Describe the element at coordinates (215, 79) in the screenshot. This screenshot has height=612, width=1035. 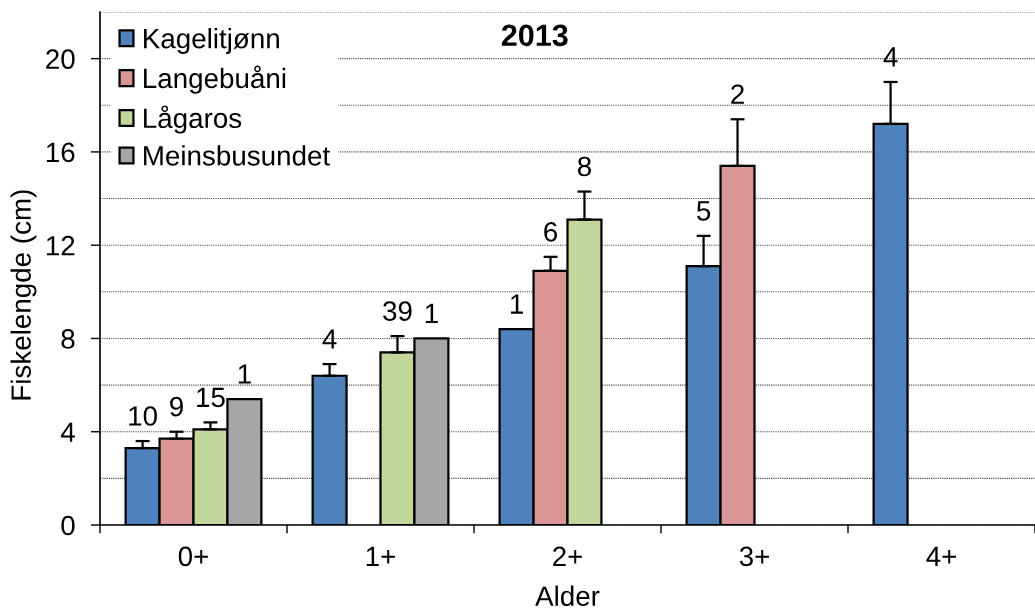
I see `legend-label: Langebuåni` at that location.